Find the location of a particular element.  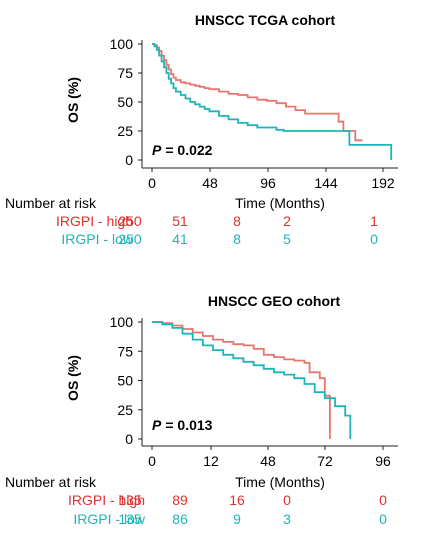

risk-count: 2 is located at coordinates (287, 221).